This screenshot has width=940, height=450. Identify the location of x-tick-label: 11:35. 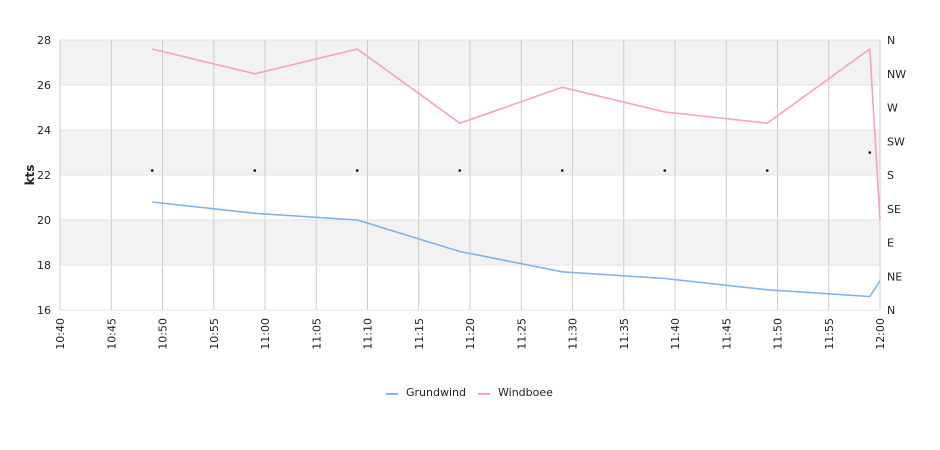
(624, 334).